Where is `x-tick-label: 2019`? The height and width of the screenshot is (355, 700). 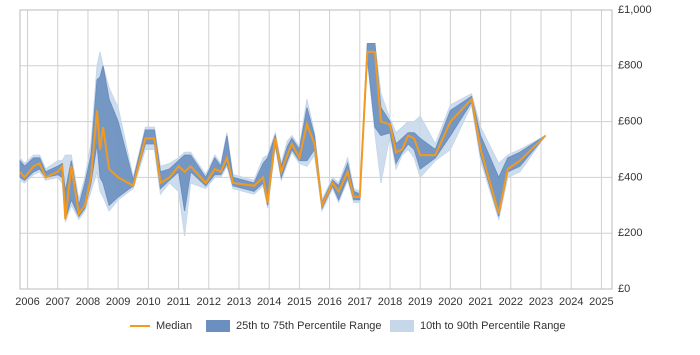
x-tick-label: 2019 is located at coordinates (420, 302).